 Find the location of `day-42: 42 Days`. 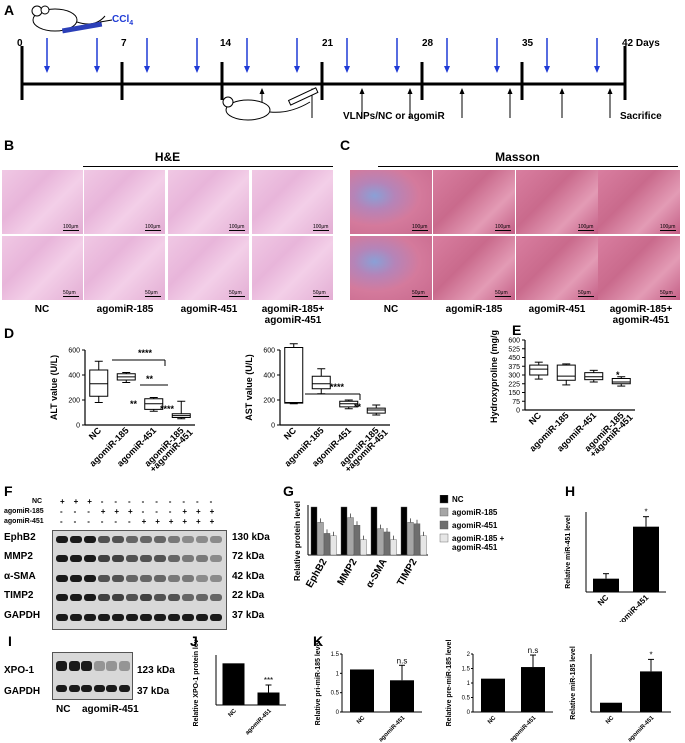

day-42: 42 Days is located at coordinates (641, 43).